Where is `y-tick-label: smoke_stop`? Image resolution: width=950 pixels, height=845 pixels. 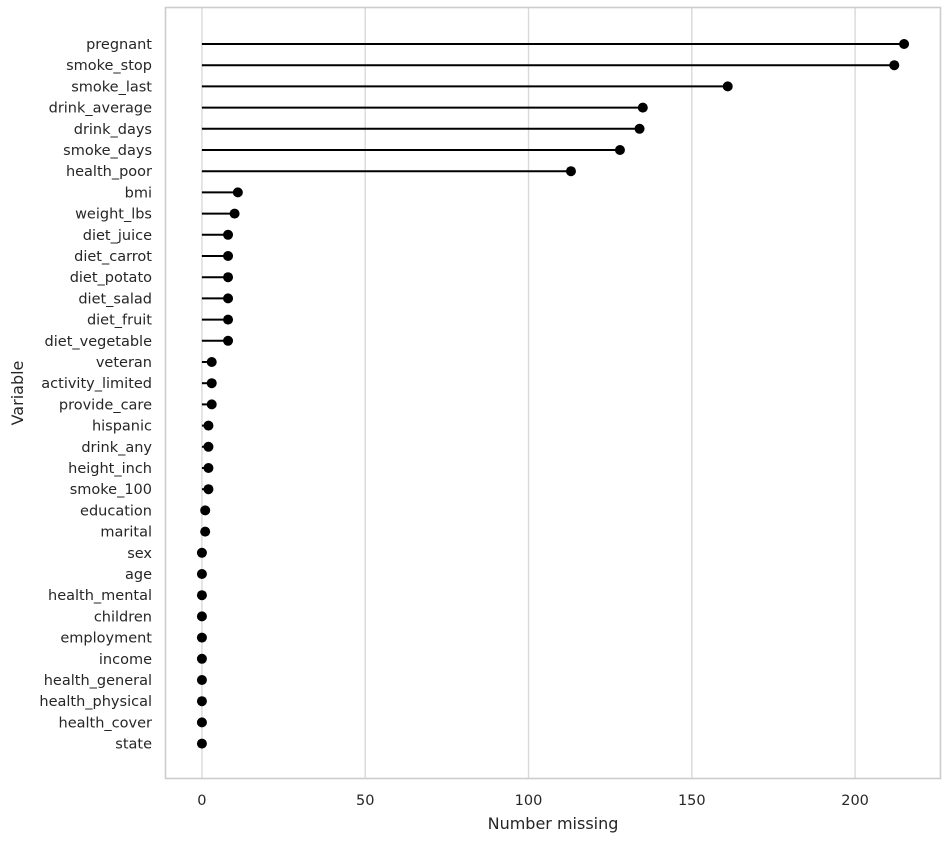 y-tick-label: smoke_stop is located at coordinates (109, 66).